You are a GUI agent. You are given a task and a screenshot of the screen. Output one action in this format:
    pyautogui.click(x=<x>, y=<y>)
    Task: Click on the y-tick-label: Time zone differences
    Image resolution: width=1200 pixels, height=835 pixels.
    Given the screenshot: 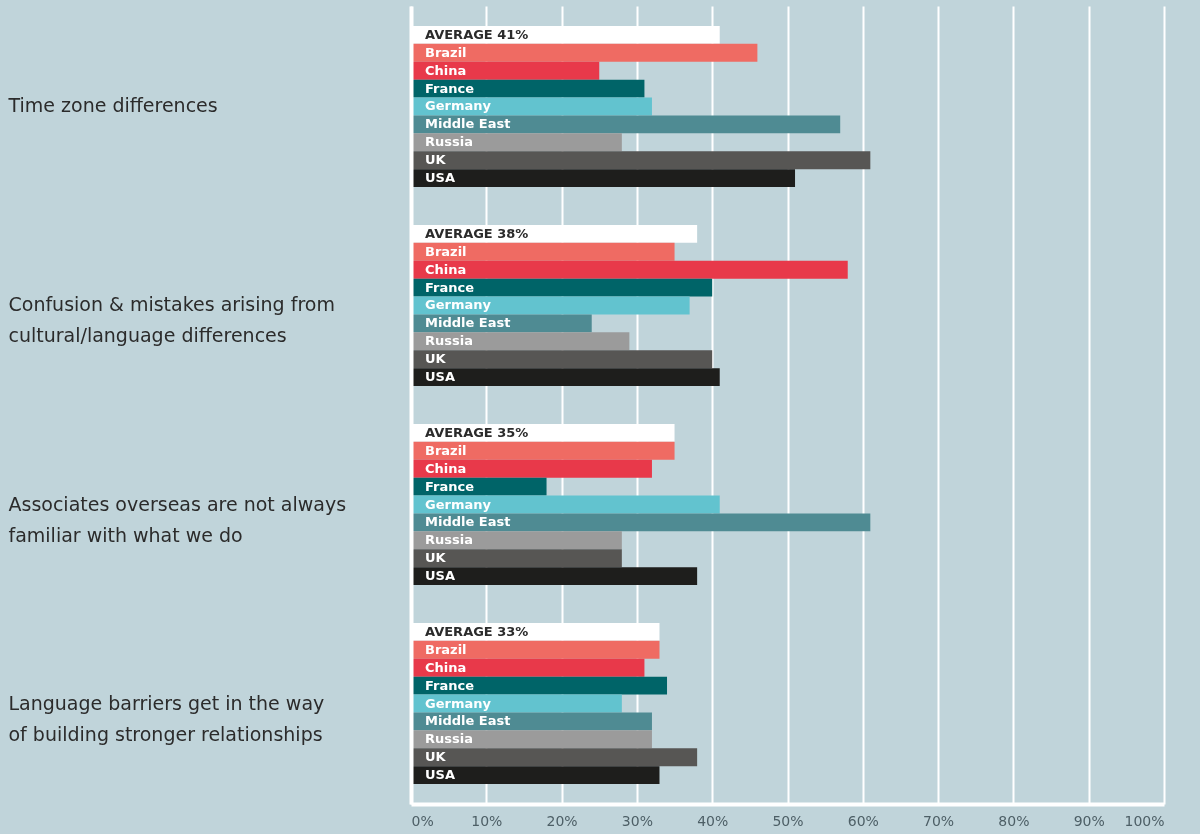 What is the action you would take?
    pyautogui.click(x=112, y=105)
    